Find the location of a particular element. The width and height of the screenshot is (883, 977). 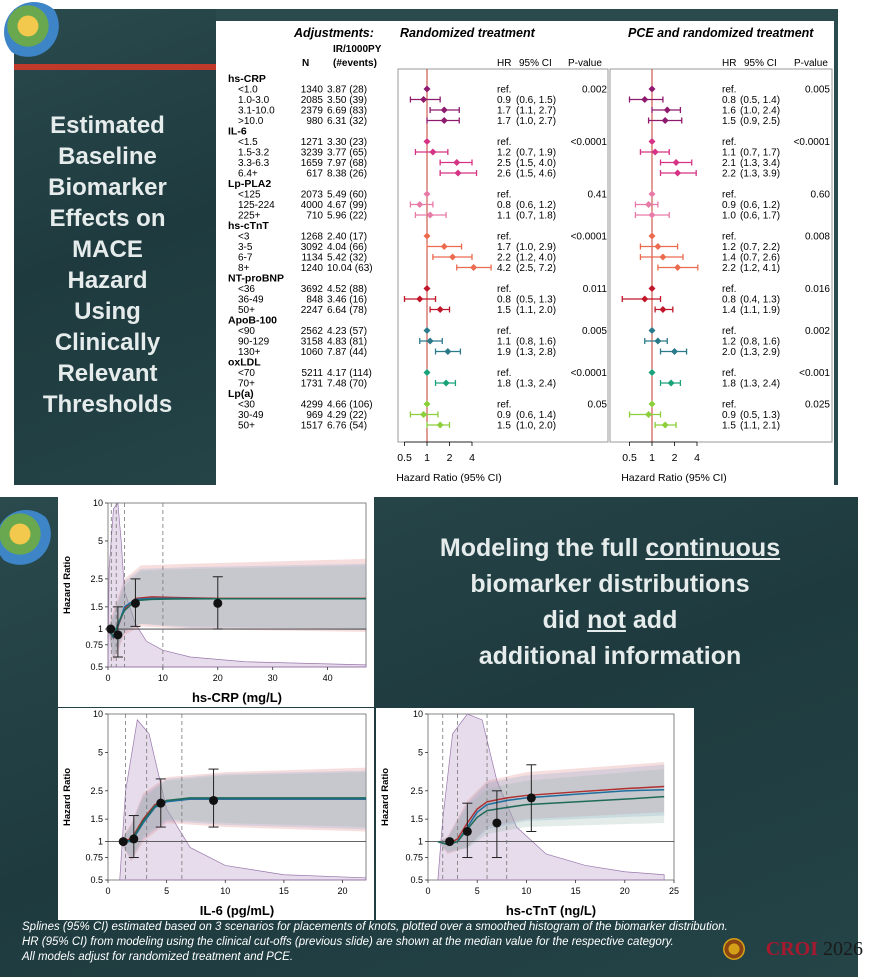

title-line: Using is located at coordinates (107, 311).